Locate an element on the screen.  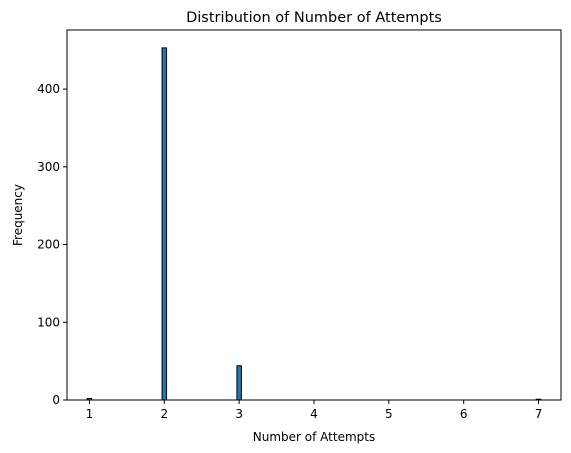
y-axis-label: Frequency is located at coordinates (18, 215).